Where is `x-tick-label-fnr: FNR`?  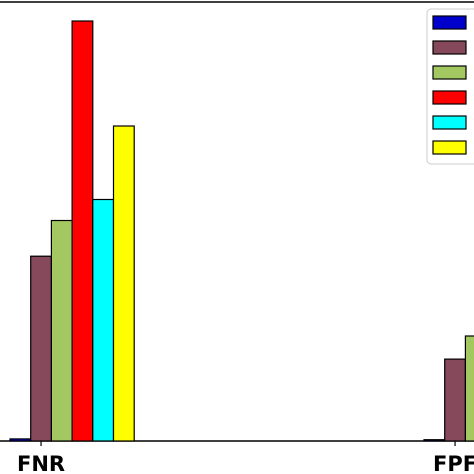 x-tick-label-fnr: FNR is located at coordinates (41, 463).